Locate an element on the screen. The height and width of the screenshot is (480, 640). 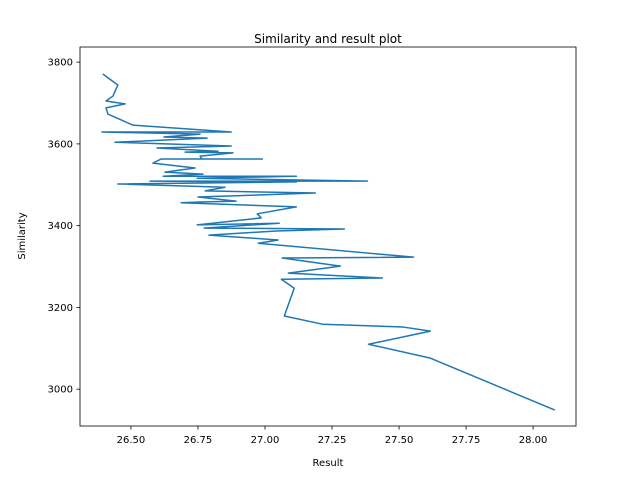
y-tick-label: 3600 is located at coordinates (60, 144).